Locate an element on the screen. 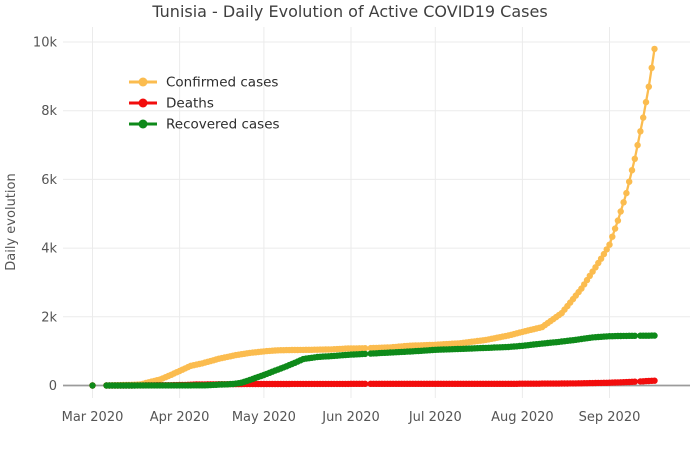  y-axis-title: Daily evolution is located at coordinates (11, 221).